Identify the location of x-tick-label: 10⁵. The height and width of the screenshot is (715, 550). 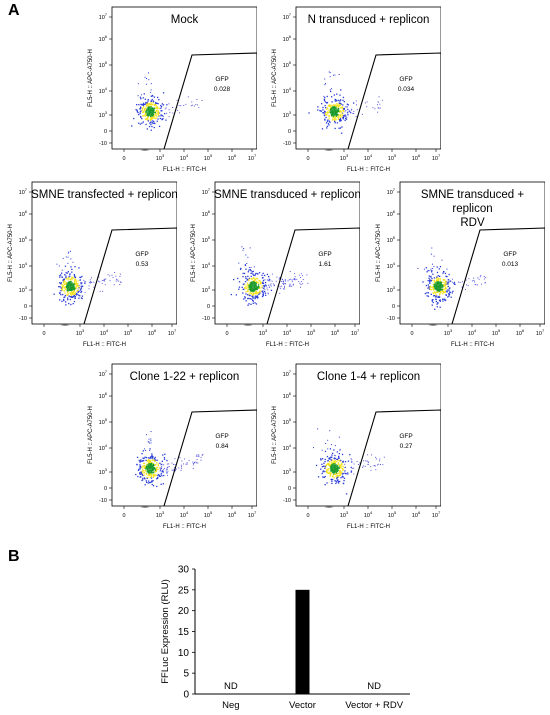
(392, 157).